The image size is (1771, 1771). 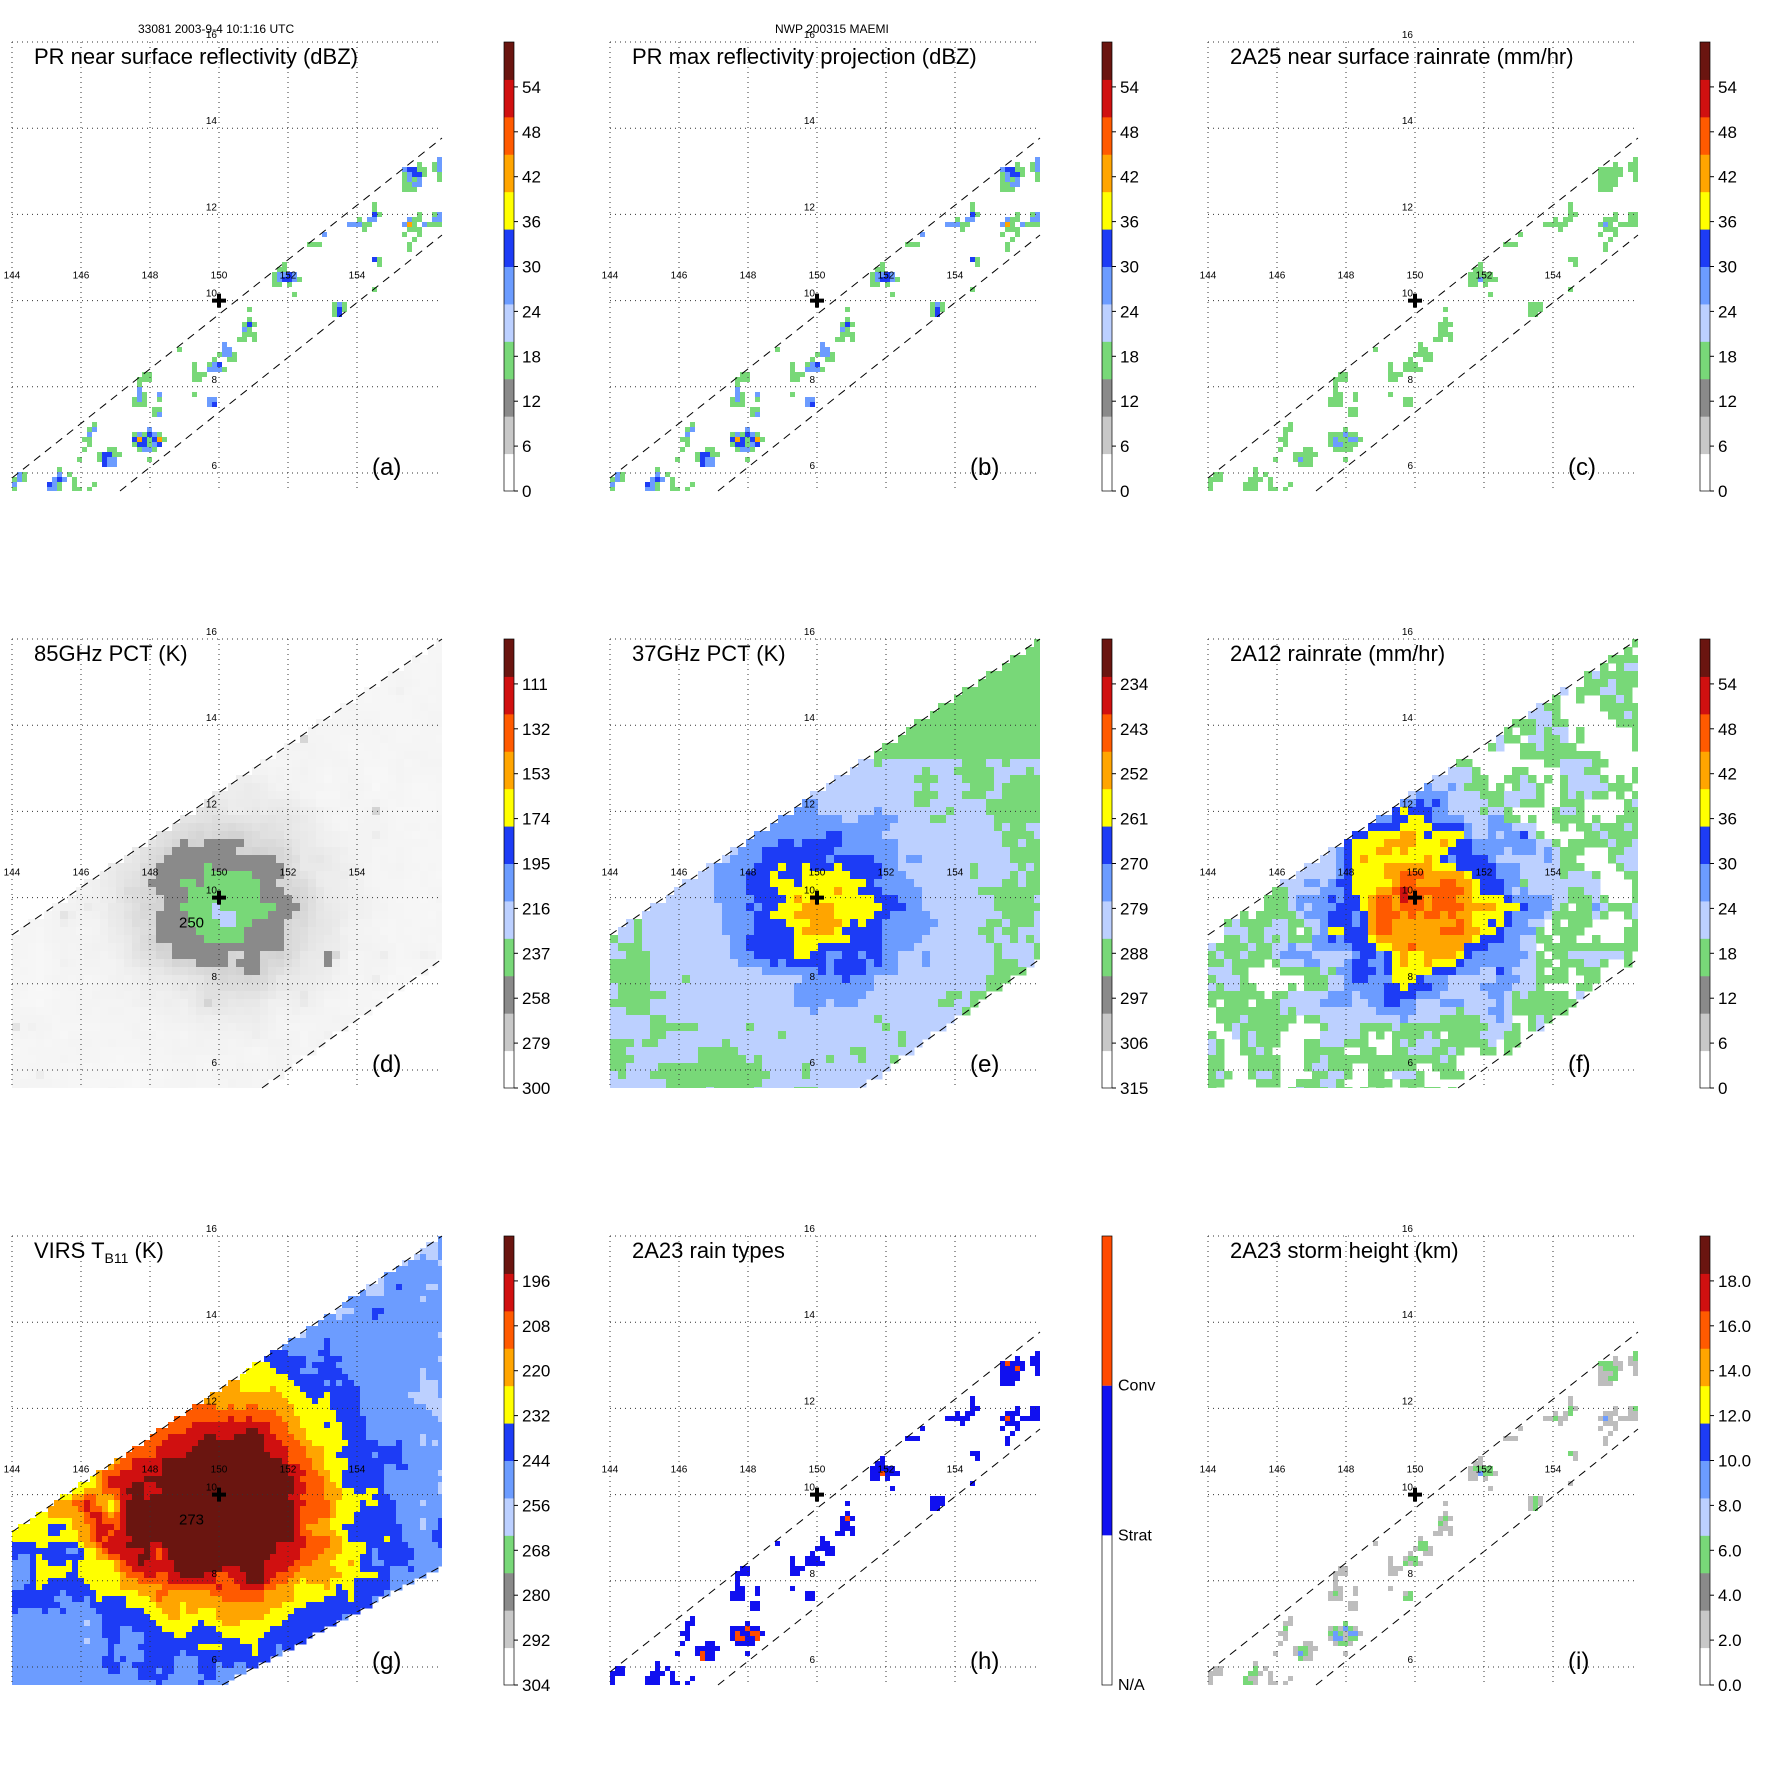 I want to click on data-field-g, so click(x=227, y=1460).